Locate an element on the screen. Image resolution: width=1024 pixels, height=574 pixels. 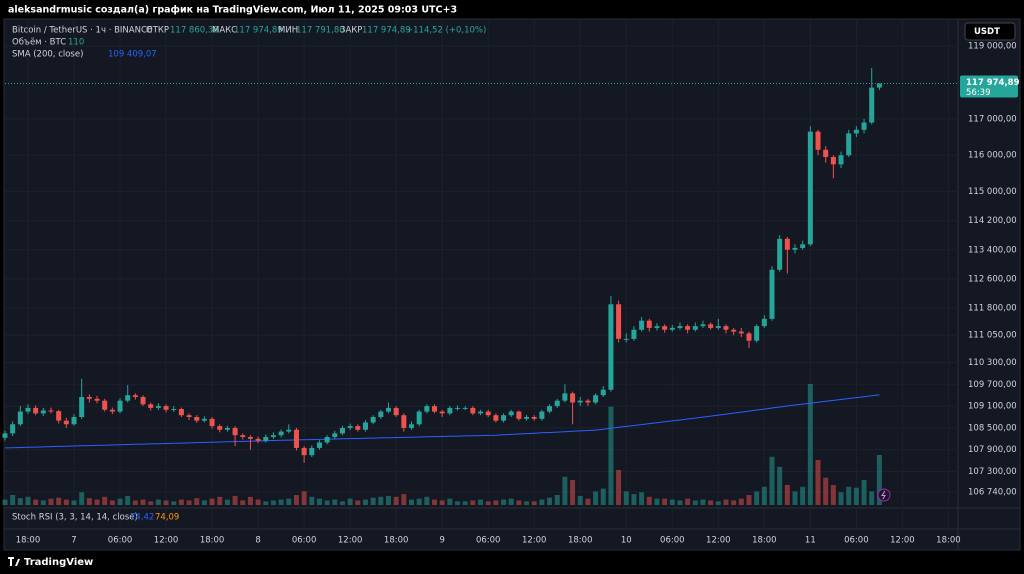
low-value: 117 791,80 is located at coordinates (320, 31).